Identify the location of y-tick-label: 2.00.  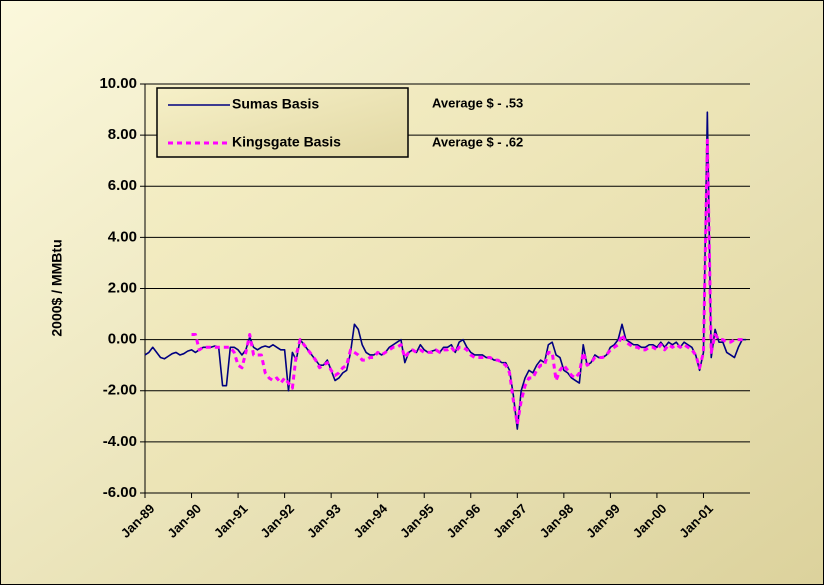
(122, 287).